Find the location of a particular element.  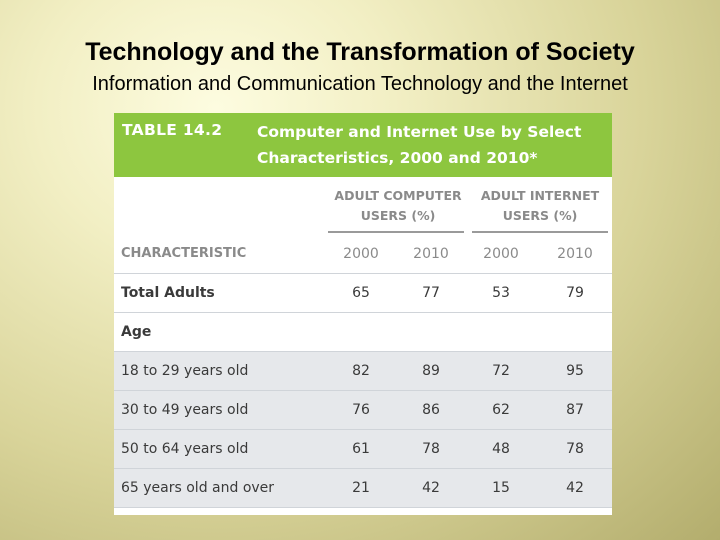

table-cell: 61 is located at coordinates (361, 449).